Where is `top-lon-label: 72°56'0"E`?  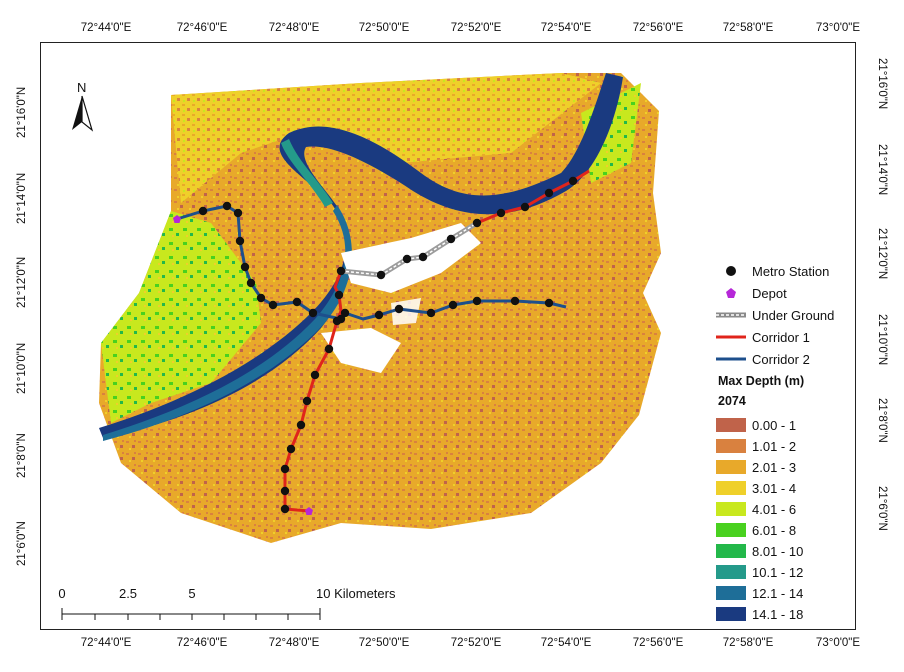 top-lon-label: 72°56'0"E is located at coordinates (658, 28).